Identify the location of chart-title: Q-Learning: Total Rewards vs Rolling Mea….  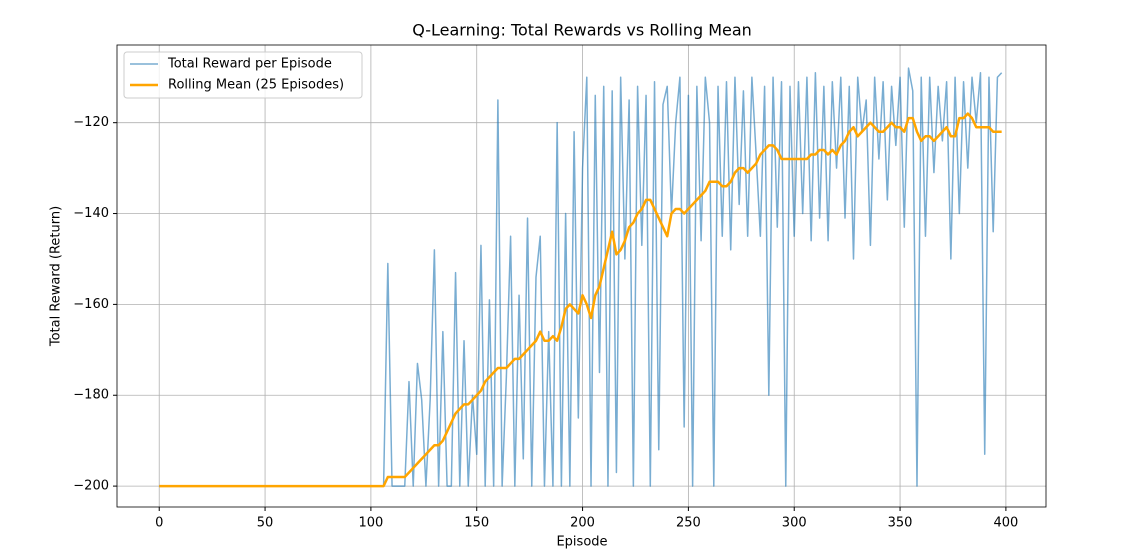
(582, 30).